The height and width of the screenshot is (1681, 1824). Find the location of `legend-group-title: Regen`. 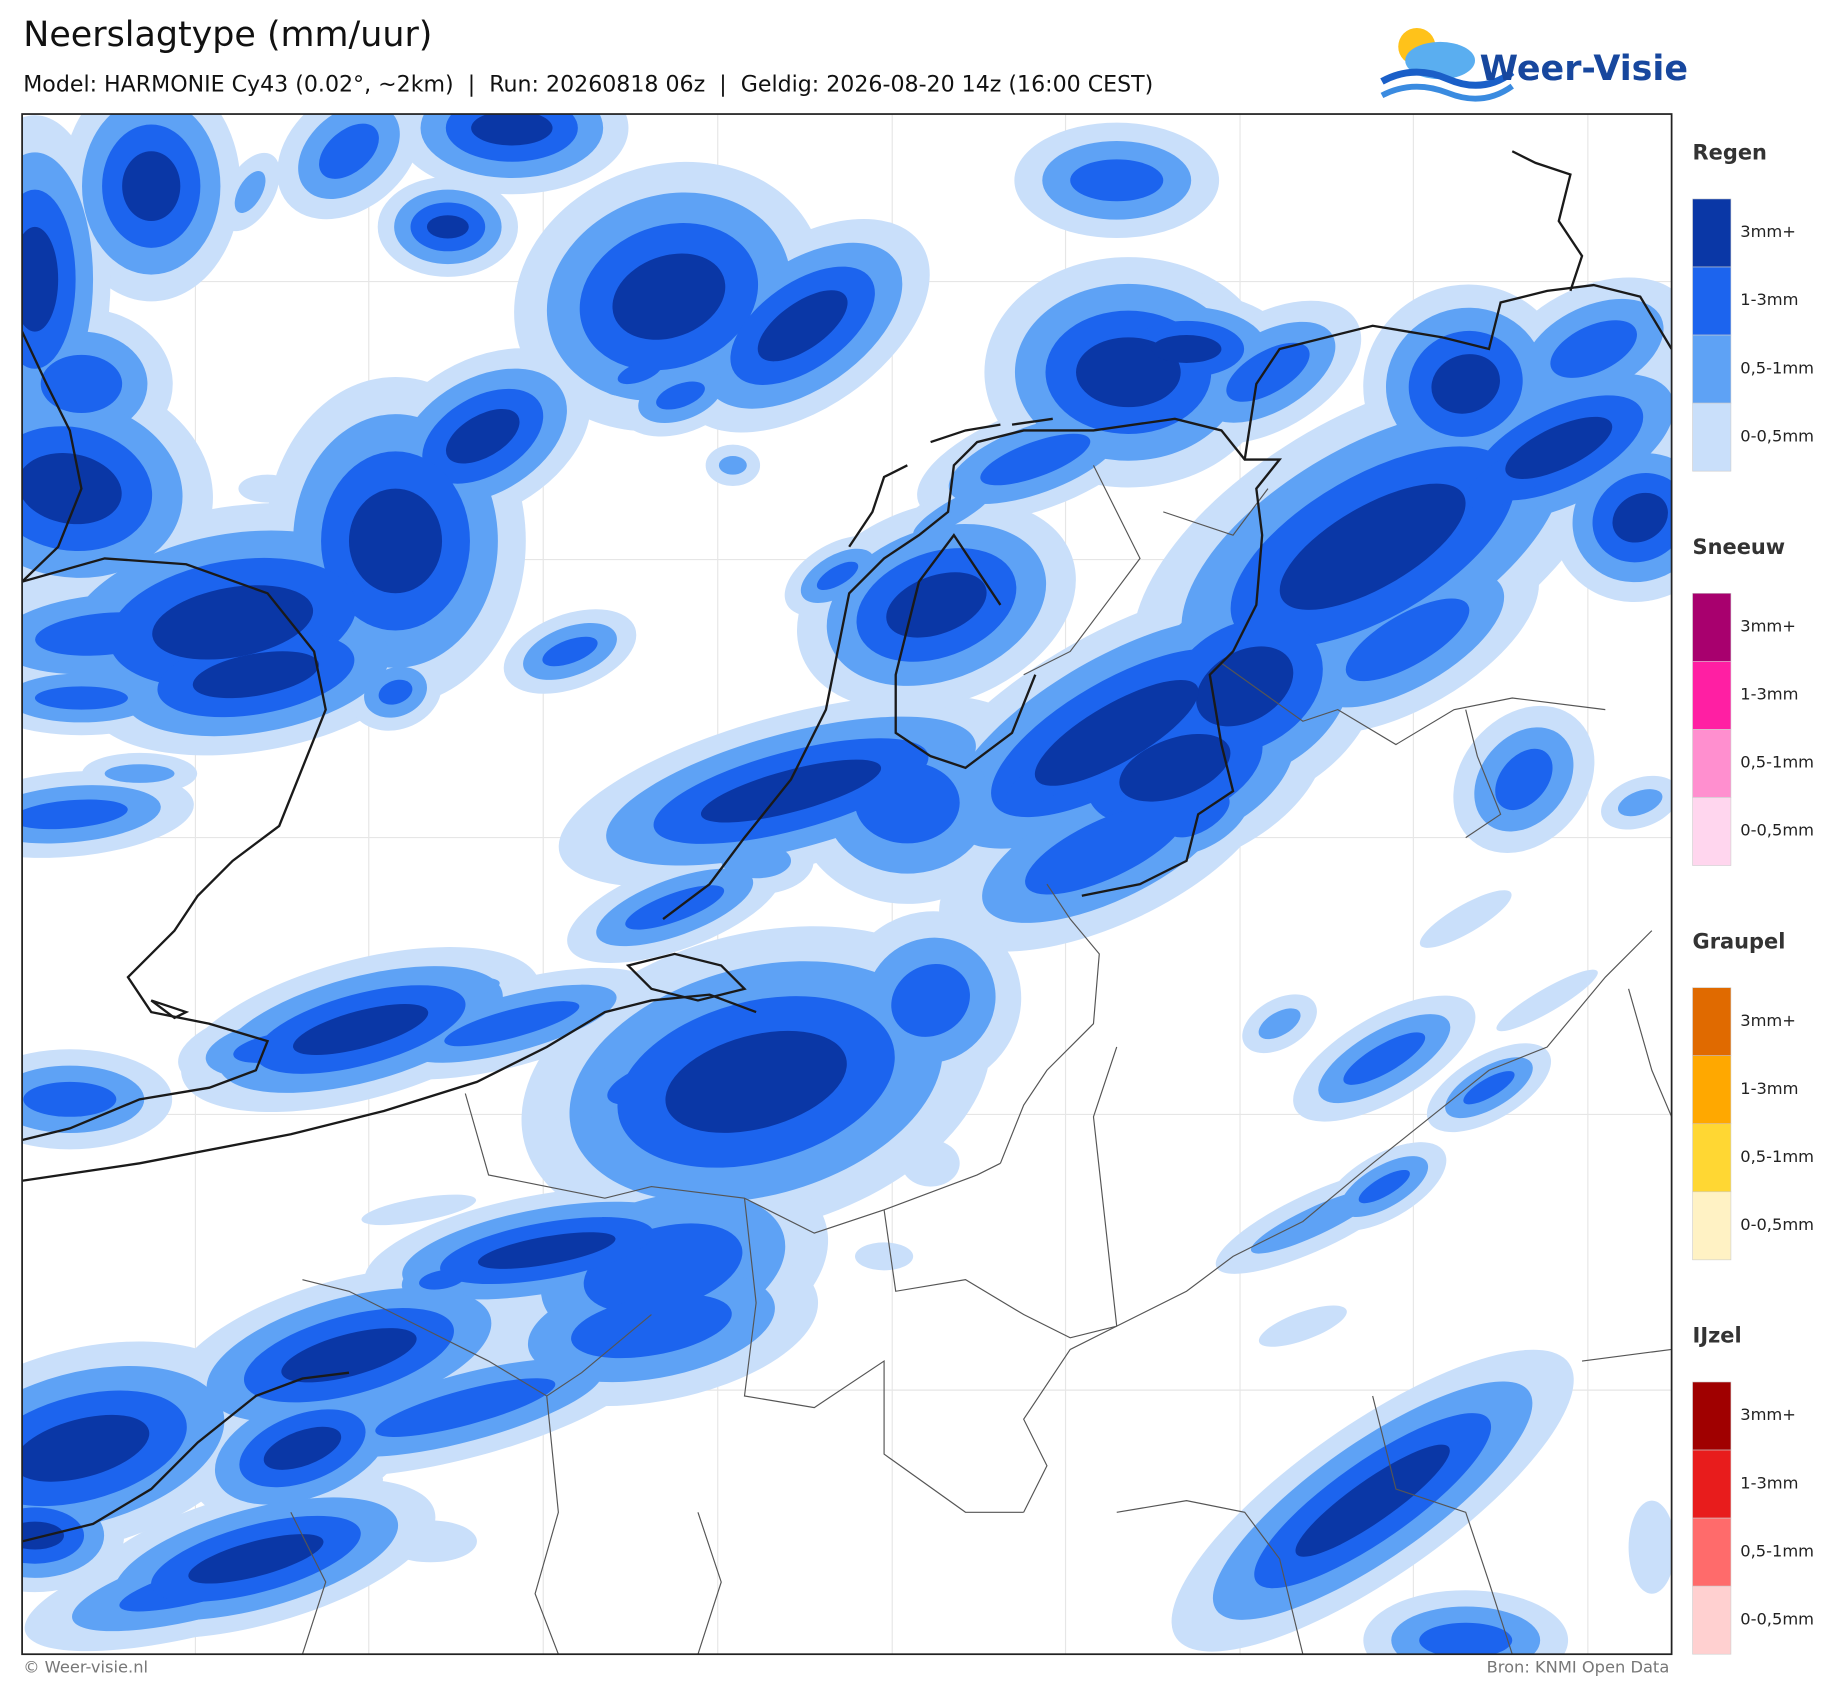

legend-group-title: Regen is located at coordinates (1730, 153).